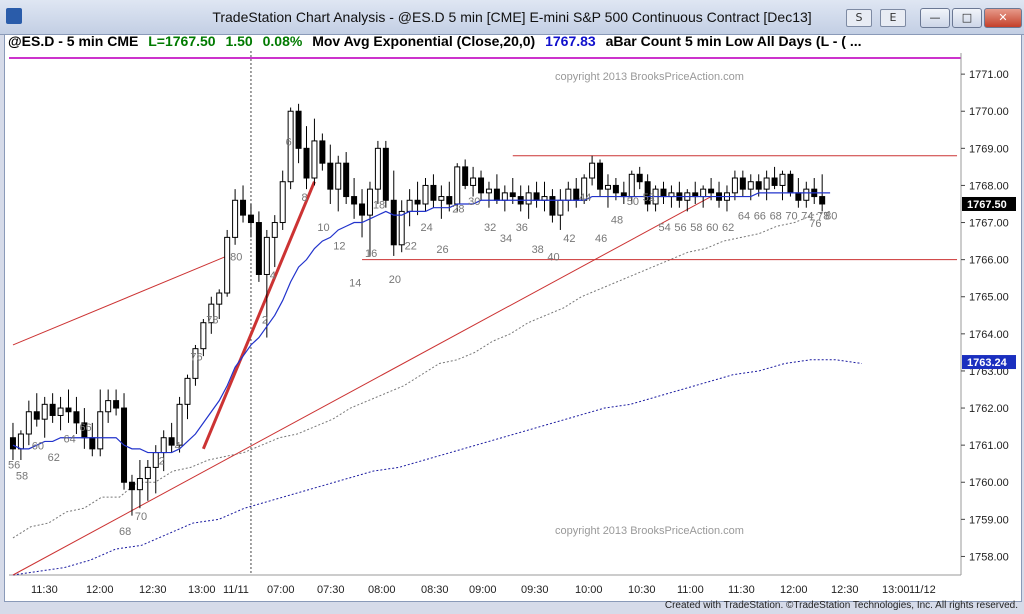 This screenshot has width=1024, height=614. I want to click on indicator-name: Mov Avg Exponential (Close,20,0), so click(424, 41).